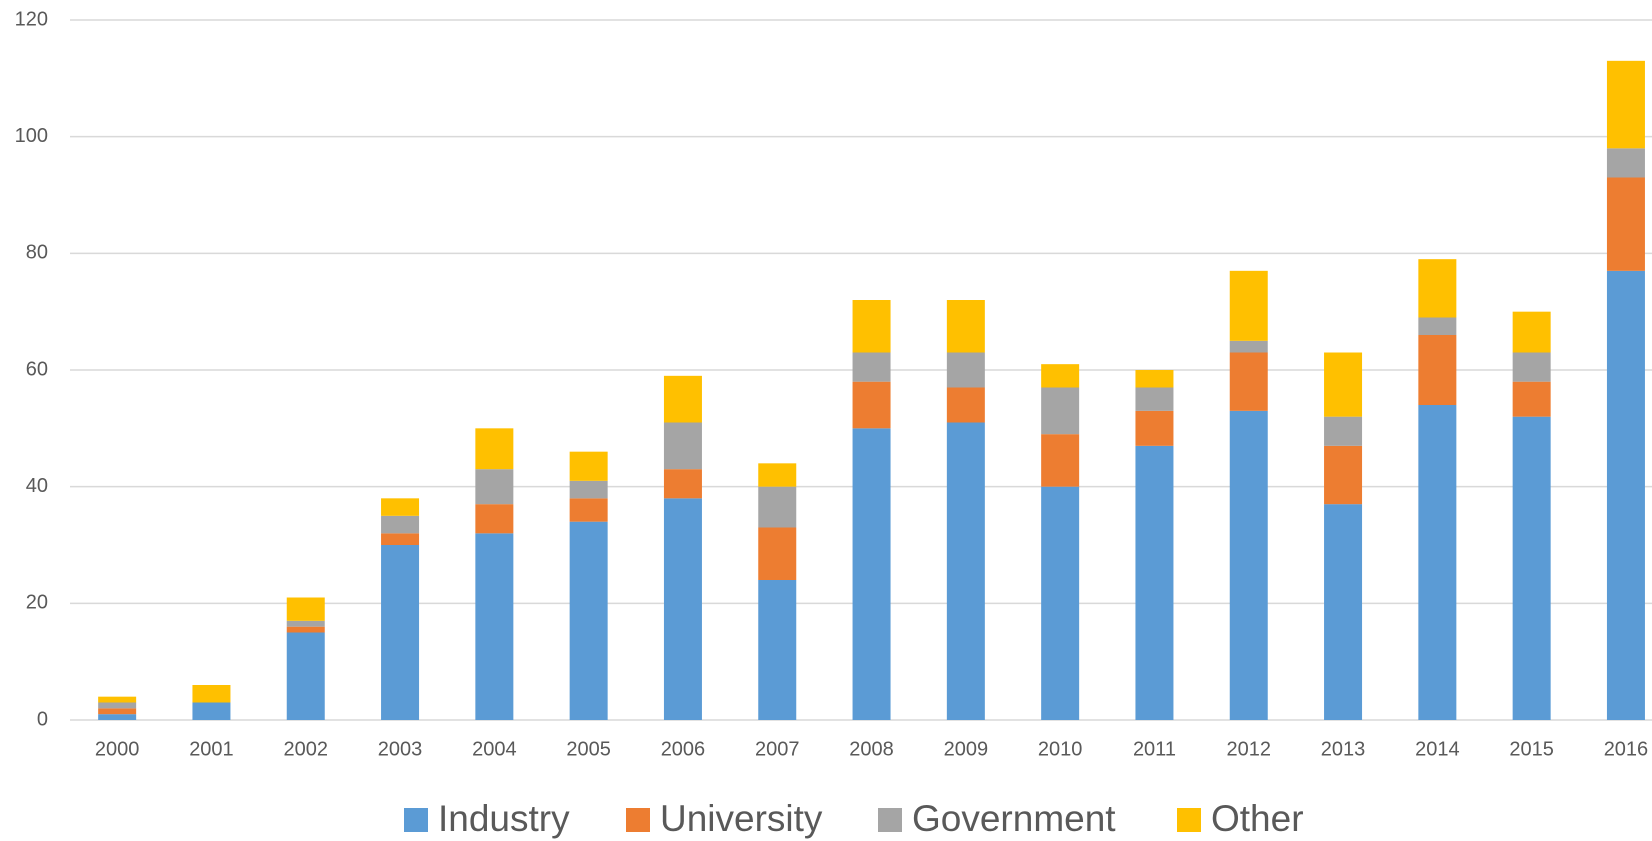  What do you see at coordinates (400, 749) in the screenshot?
I see `x-tick-label: 2003` at bounding box center [400, 749].